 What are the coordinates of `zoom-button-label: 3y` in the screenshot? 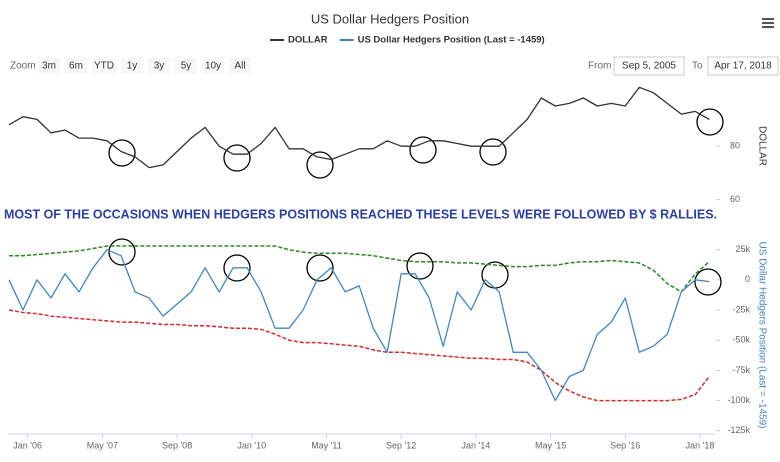 It's located at (159, 66).